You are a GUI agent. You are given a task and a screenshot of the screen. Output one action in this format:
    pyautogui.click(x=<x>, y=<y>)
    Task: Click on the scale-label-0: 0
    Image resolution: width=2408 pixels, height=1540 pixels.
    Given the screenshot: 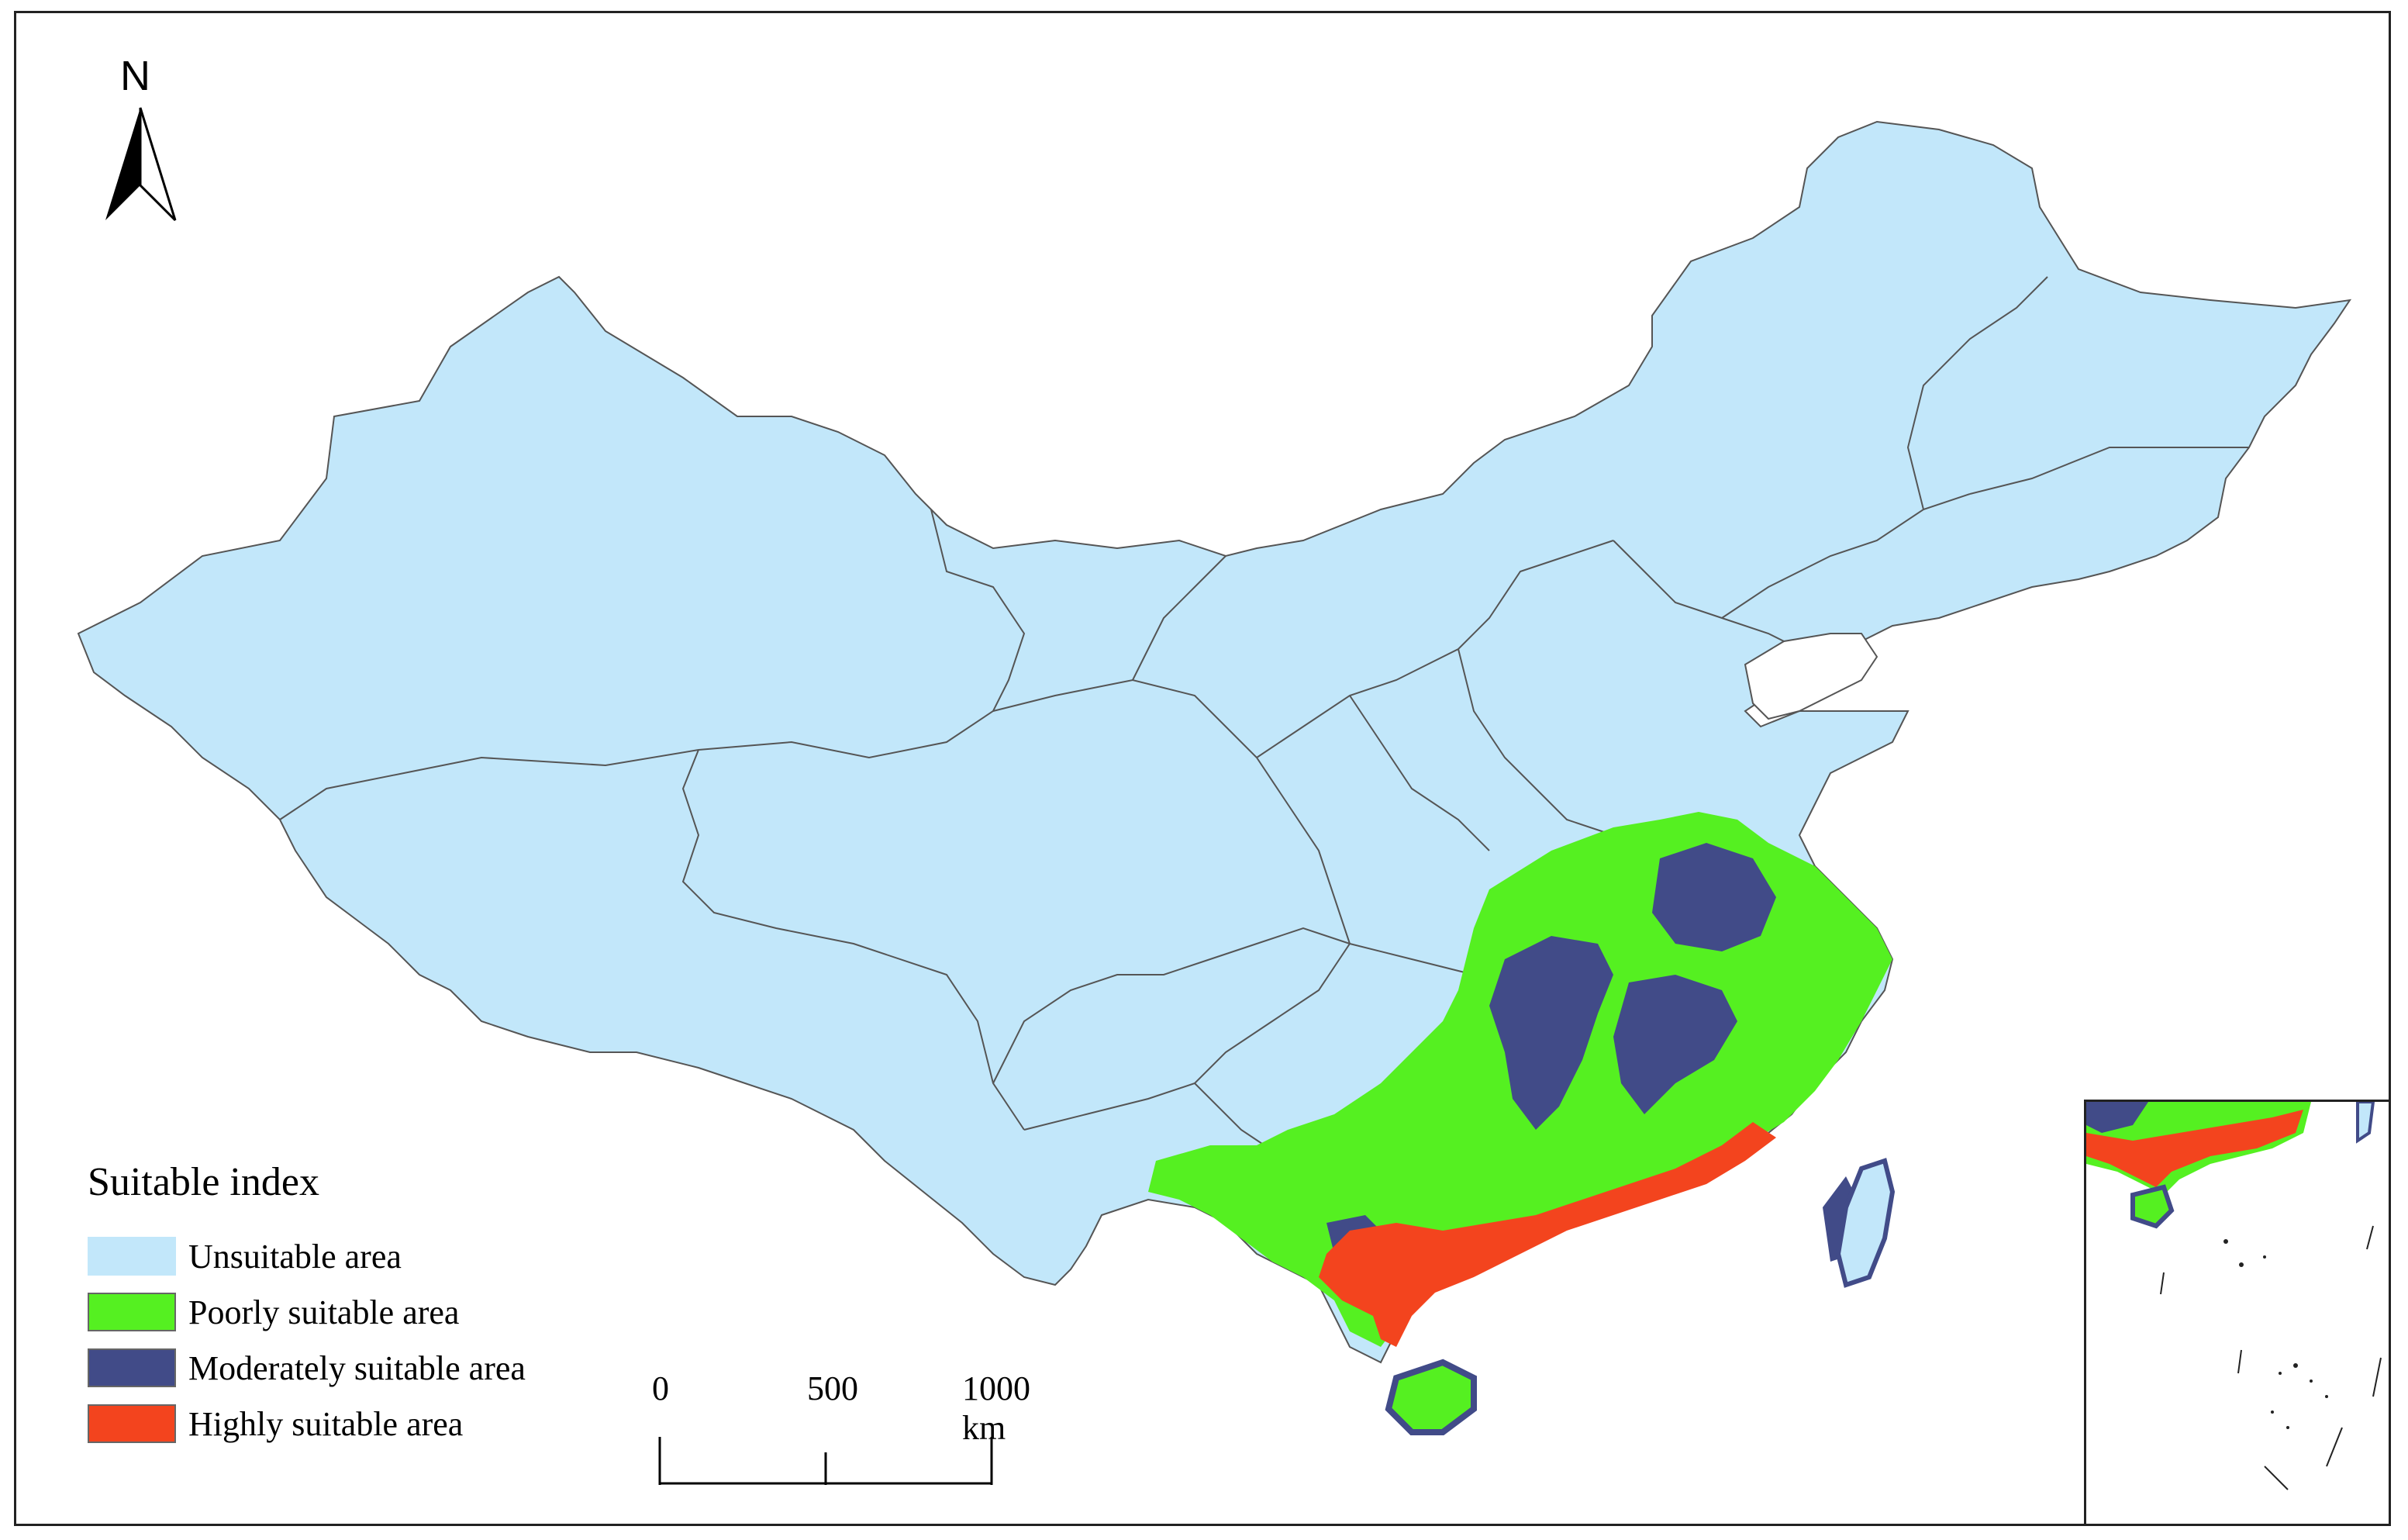 What is the action you would take?
    pyautogui.click(x=660, y=1388)
    